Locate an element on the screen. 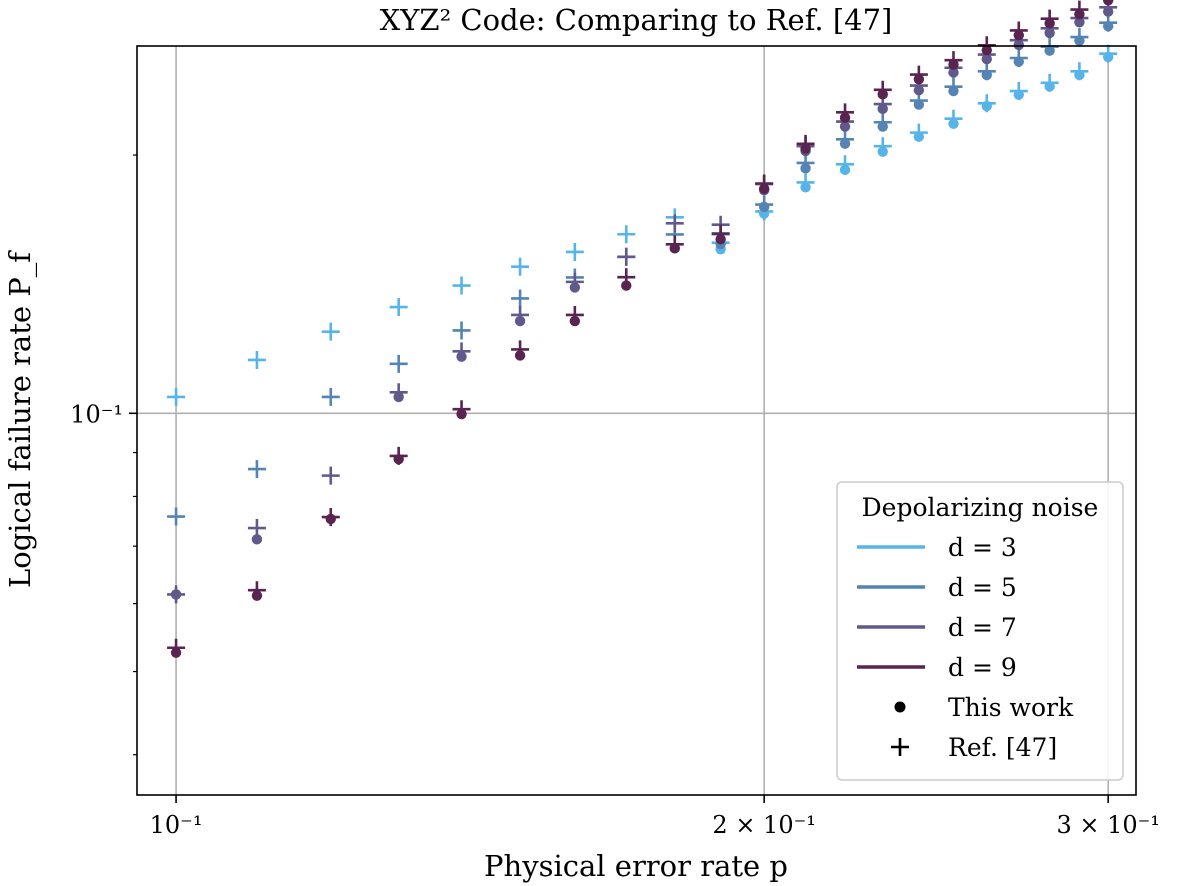  legend-entry-label: This work is located at coordinates (1011, 707).